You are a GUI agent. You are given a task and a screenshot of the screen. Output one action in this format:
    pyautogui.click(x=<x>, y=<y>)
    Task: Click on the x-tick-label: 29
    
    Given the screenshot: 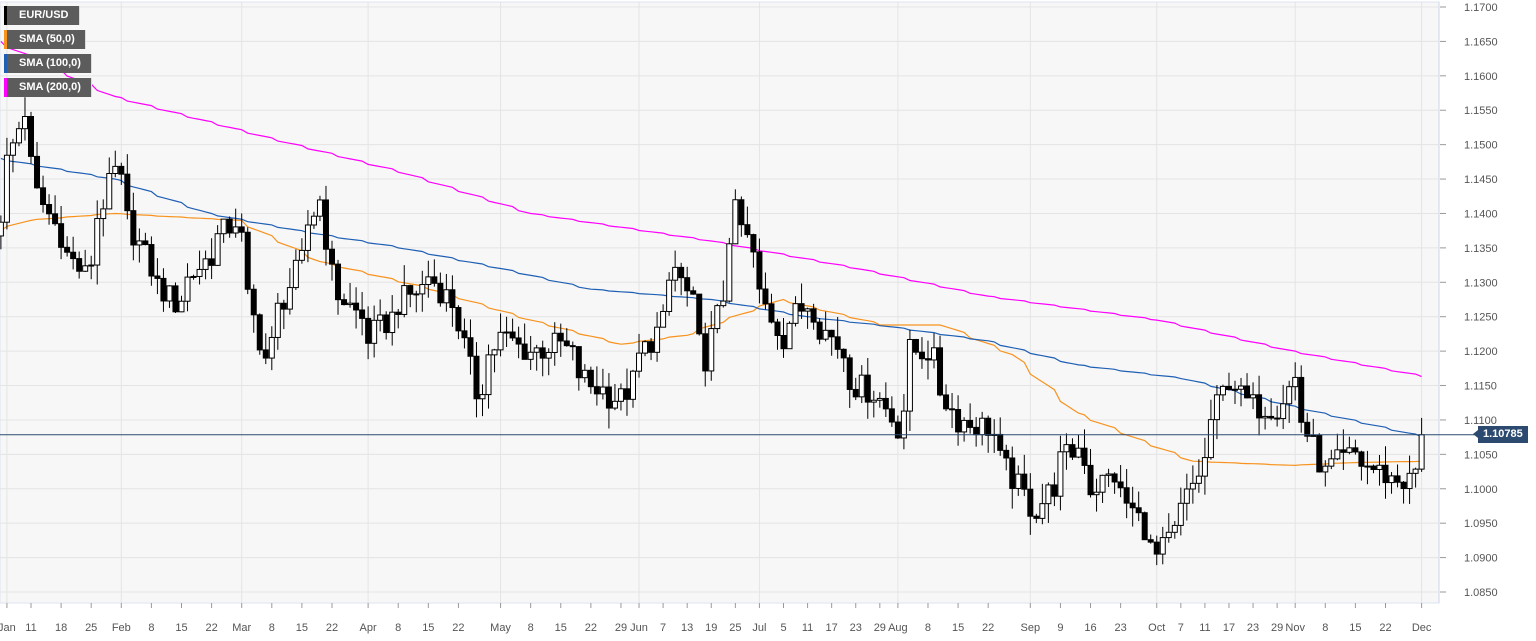 What is the action you would take?
    pyautogui.click(x=1277, y=628)
    